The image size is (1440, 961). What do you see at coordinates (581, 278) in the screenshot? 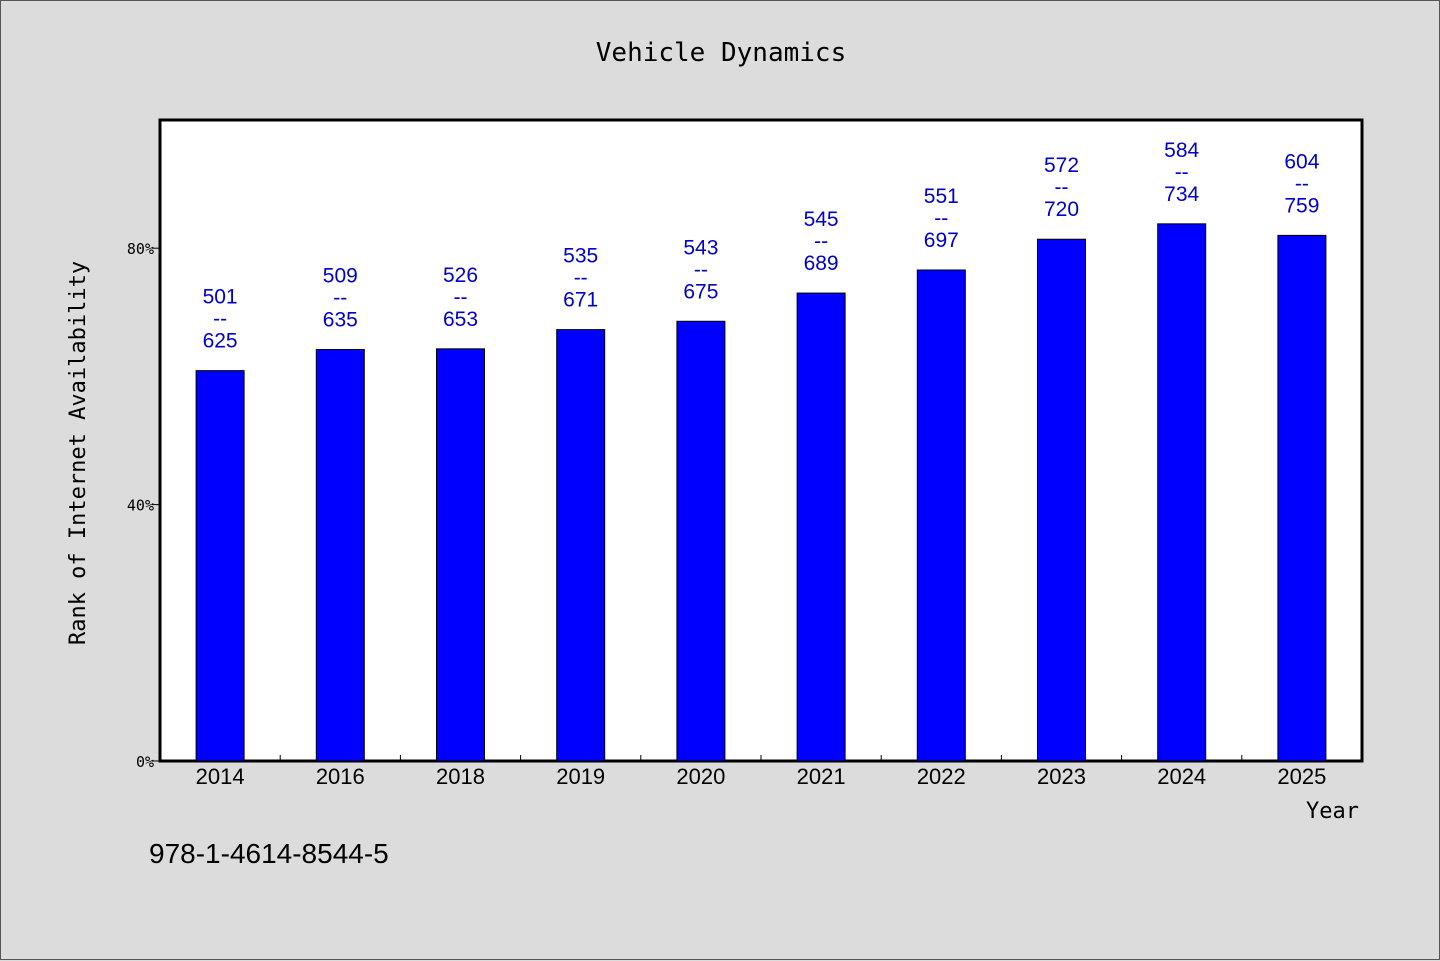
I see `data-label-2019-sep: --` at bounding box center [581, 278].